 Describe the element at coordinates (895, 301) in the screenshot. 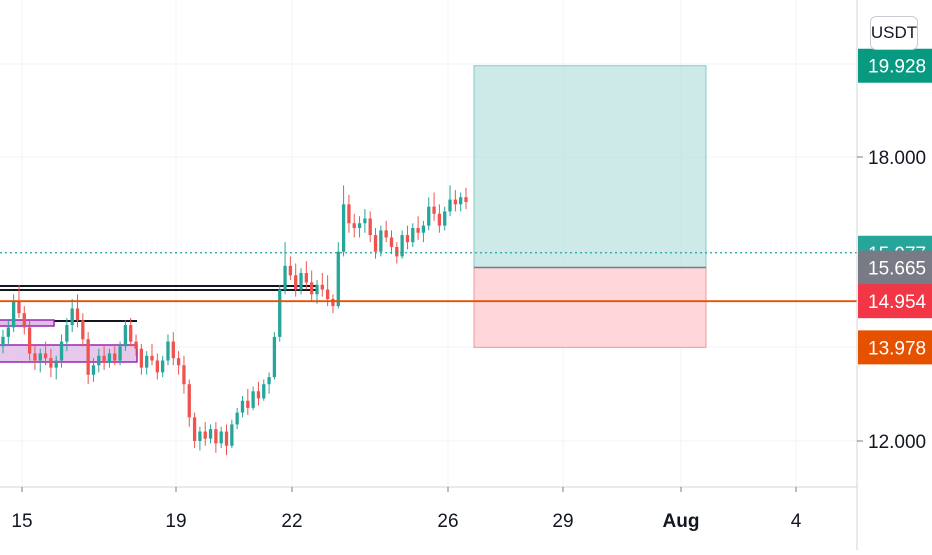

I see `level-price-label: 14.954` at that location.